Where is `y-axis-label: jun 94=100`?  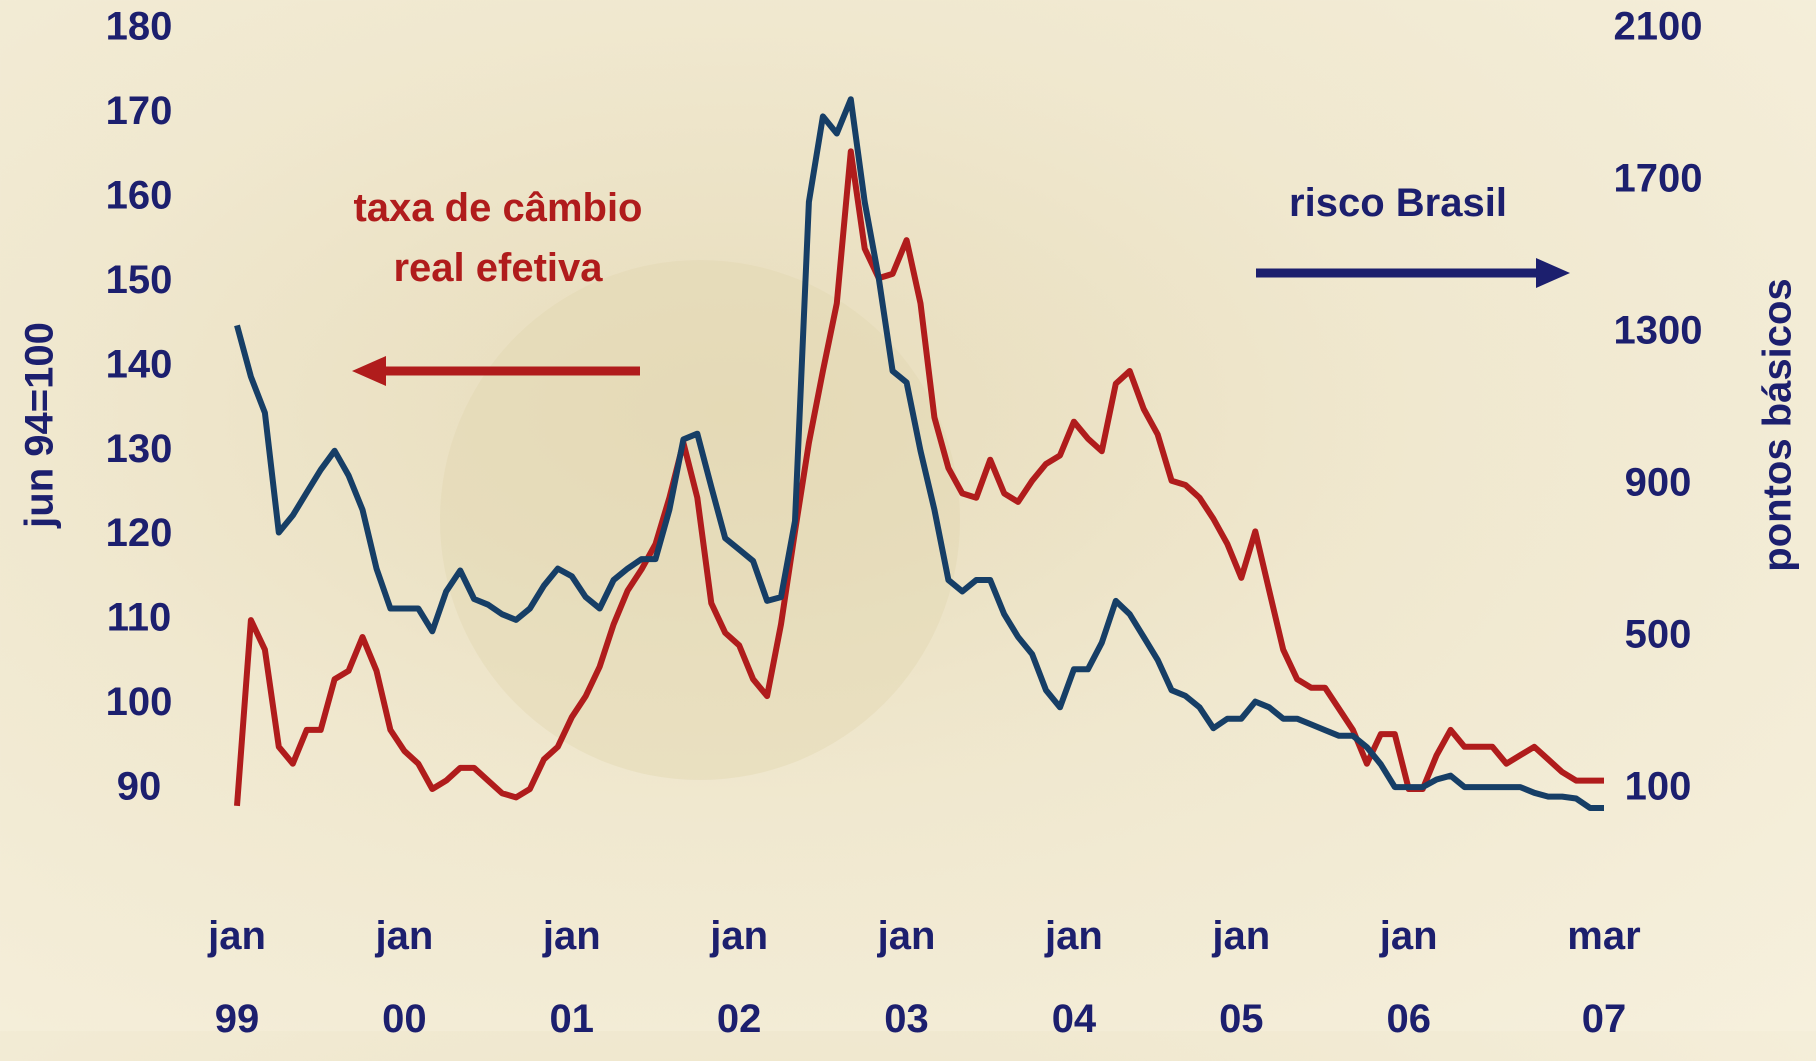 y-axis-label: jun 94=100 is located at coordinates (40, 425).